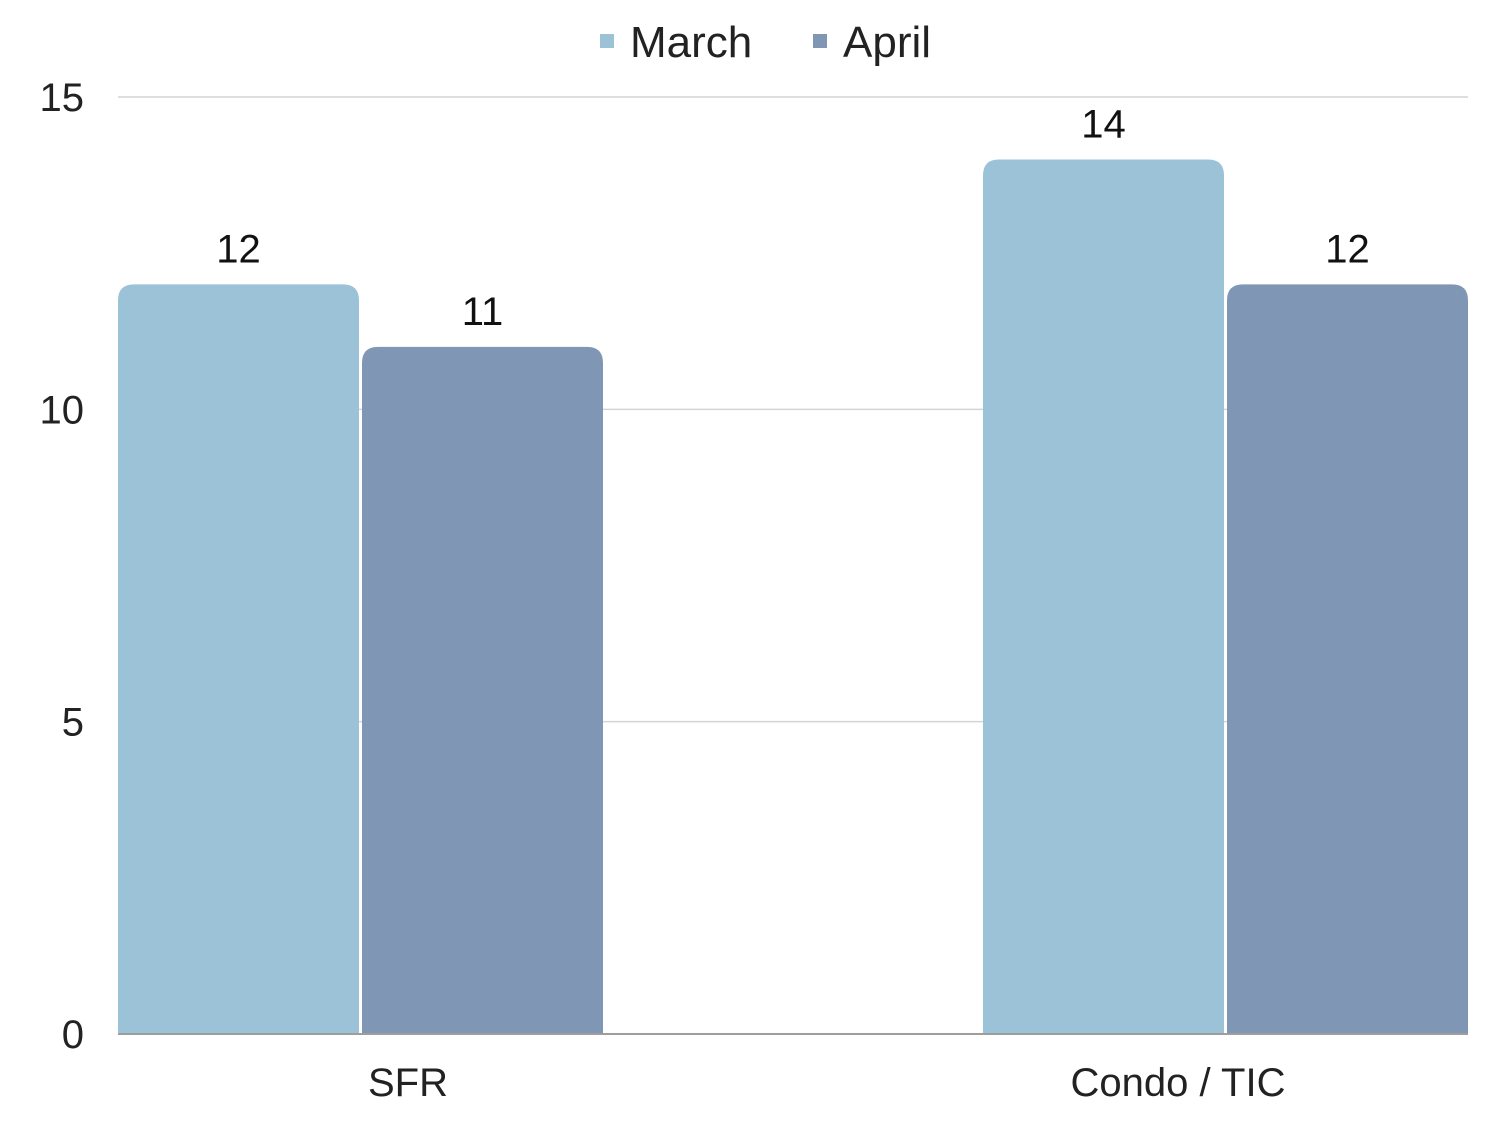  What do you see at coordinates (483, 312) in the screenshot?
I see `data-label-sfr-april: 11` at bounding box center [483, 312].